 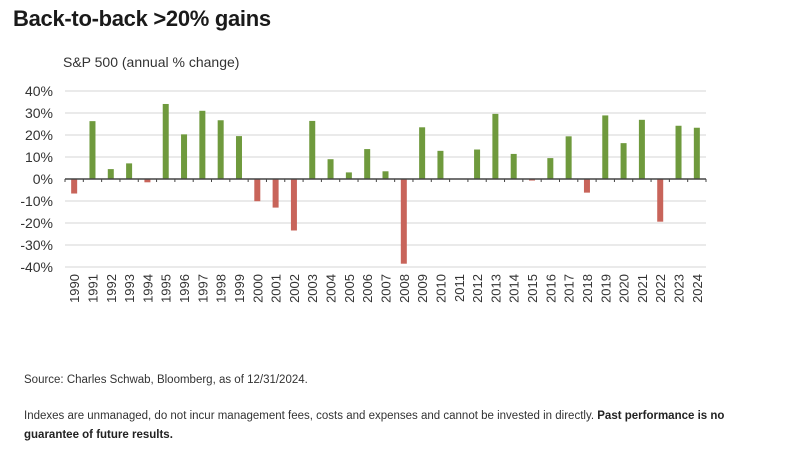 I want to click on x-tick-label: 2015, so click(x=532, y=288).